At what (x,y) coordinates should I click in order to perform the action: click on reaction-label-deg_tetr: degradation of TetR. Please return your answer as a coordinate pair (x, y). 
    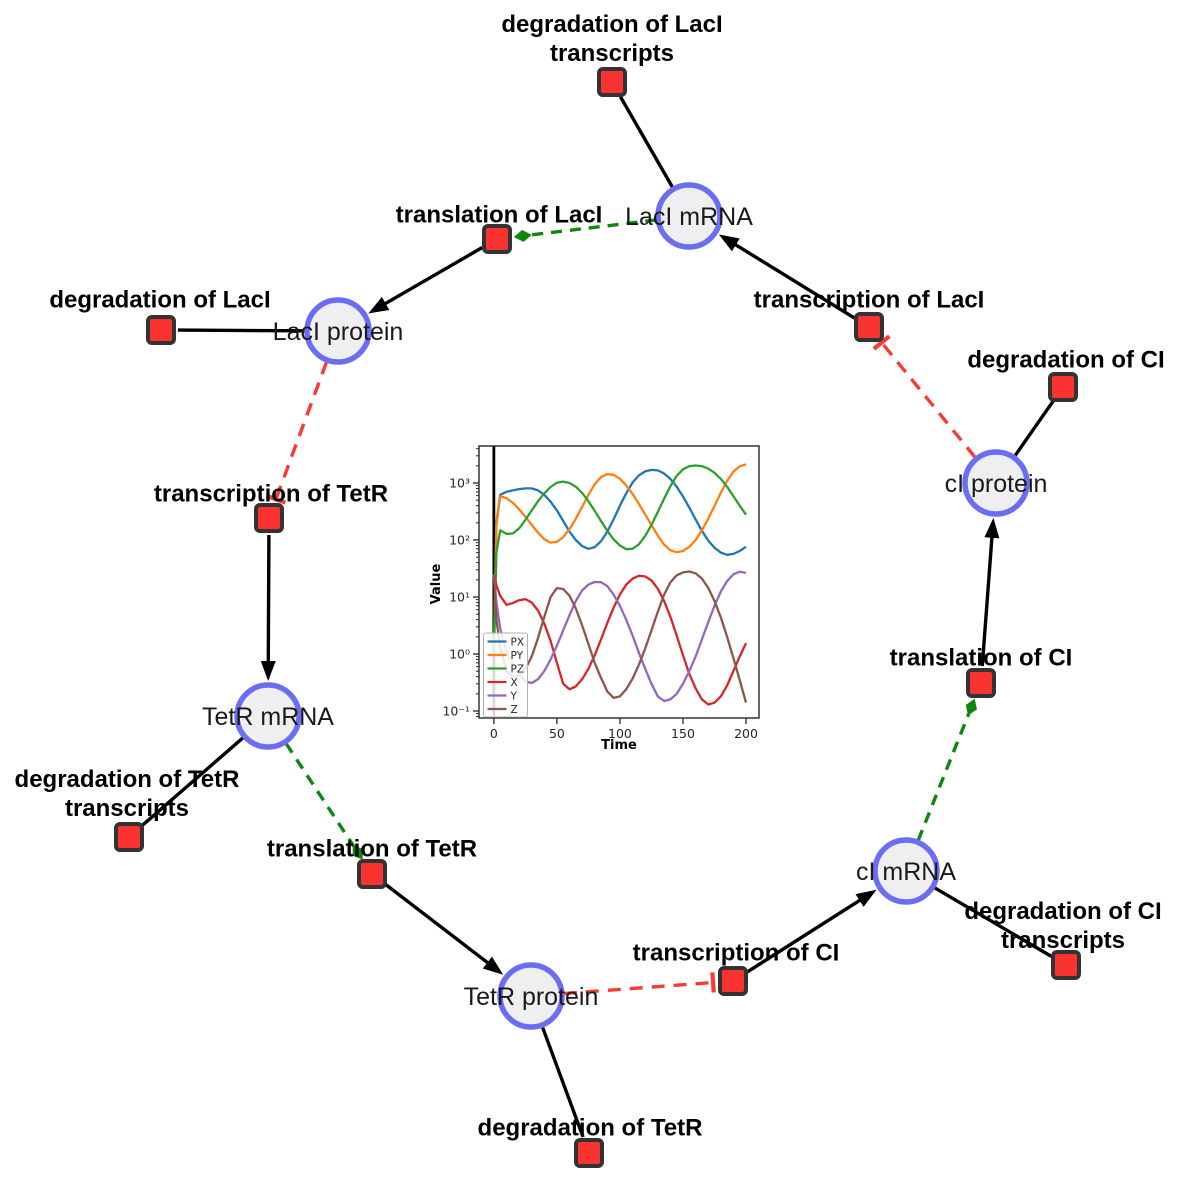
    Looking at the image, I should click on (590, 1128).